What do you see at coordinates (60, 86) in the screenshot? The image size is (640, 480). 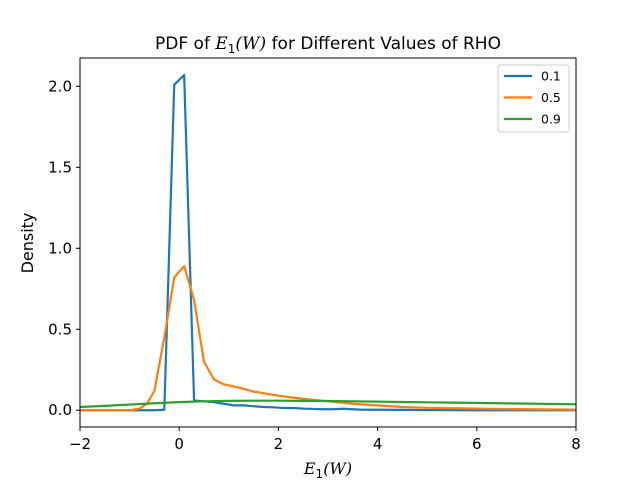 I see `y-tick-label: 2.0` at bounding box center [60, 86].